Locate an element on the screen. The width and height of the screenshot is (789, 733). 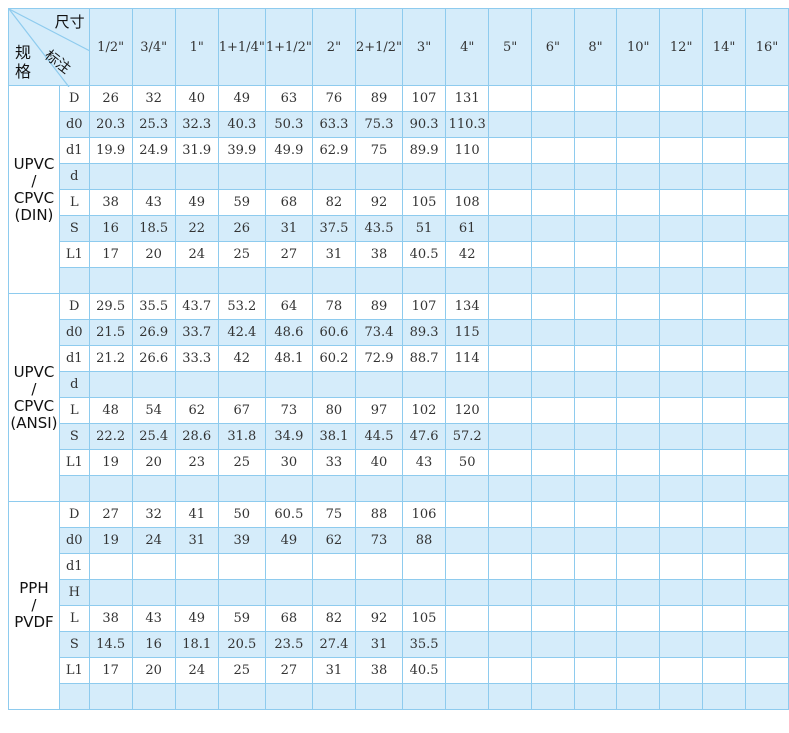
value-cell: 51 is located at coordinates (424, 228).